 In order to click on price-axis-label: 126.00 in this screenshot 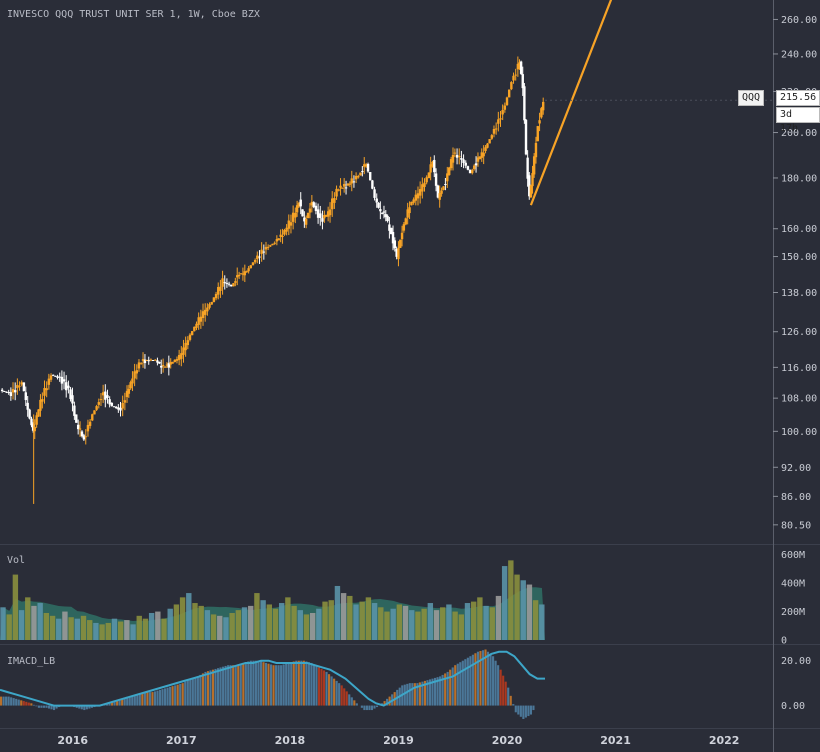, I will do `click(799, 332)`.